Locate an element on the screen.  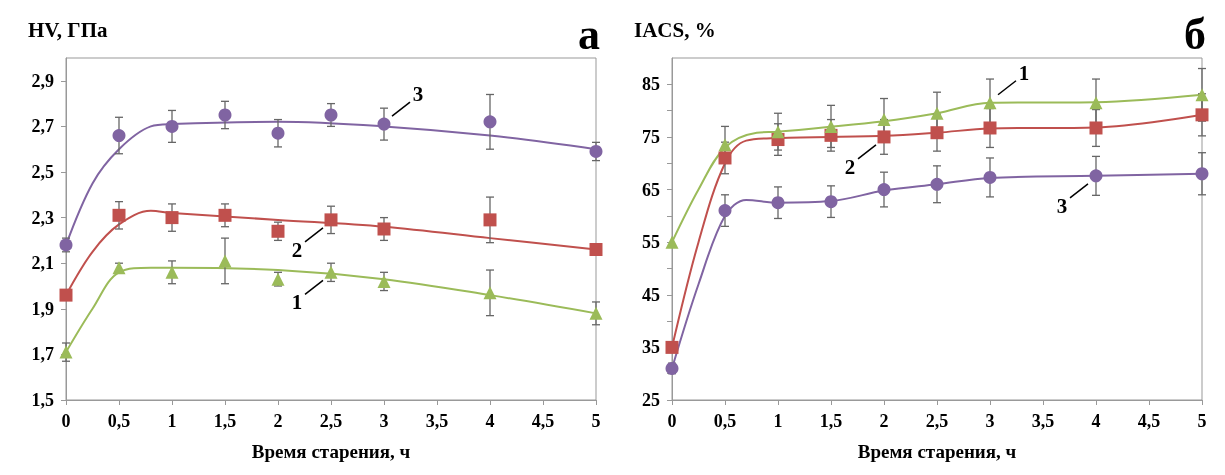
y-axis-title: HV, ГПа is located at coordinates (68, 29).